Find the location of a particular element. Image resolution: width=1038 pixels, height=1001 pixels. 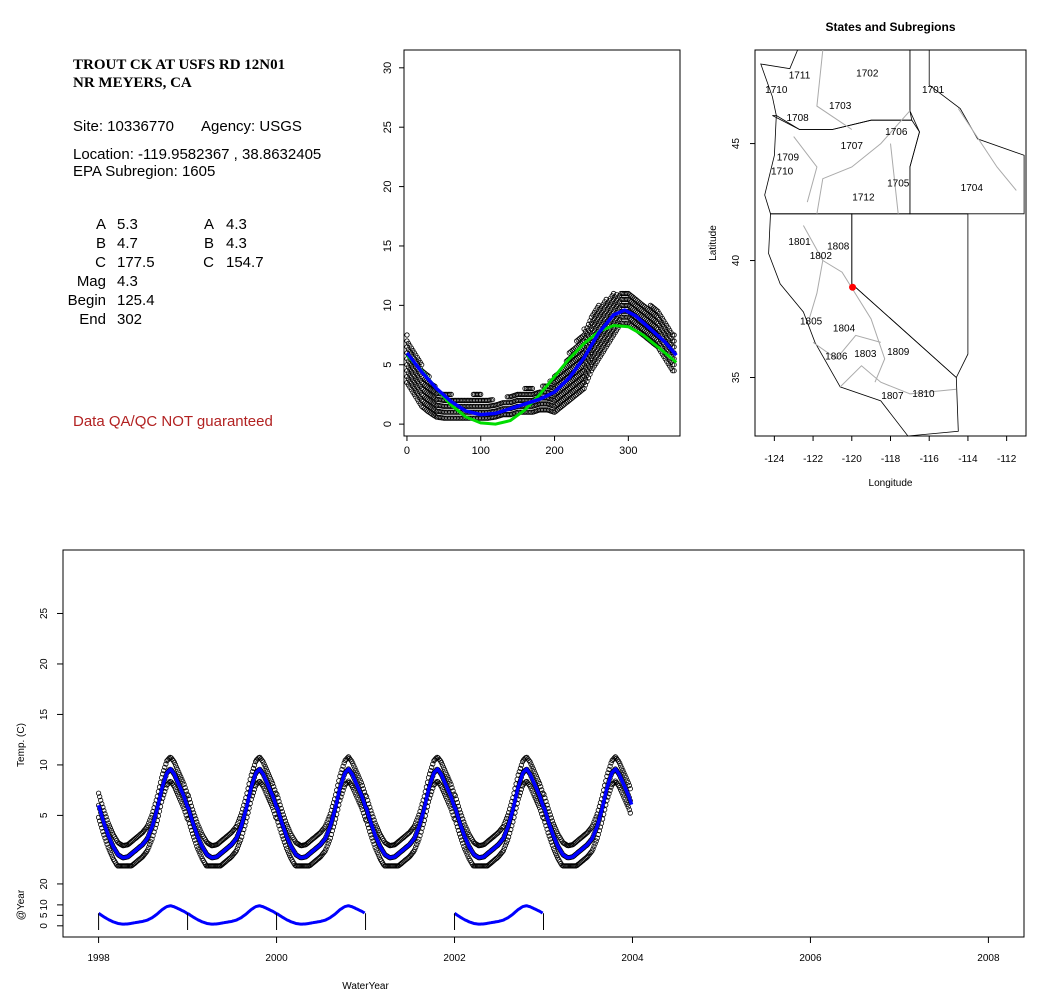

timeseries-xlabel: WaterYear is located at coordinates (365, 986).